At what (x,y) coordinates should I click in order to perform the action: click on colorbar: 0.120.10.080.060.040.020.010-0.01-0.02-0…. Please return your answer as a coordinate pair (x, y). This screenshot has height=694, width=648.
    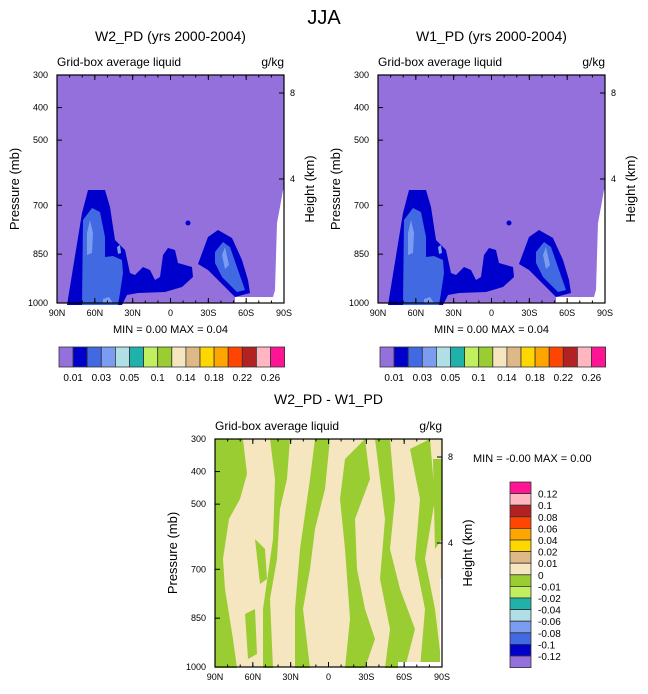
    Looking at the image, I should click on (535, 575).